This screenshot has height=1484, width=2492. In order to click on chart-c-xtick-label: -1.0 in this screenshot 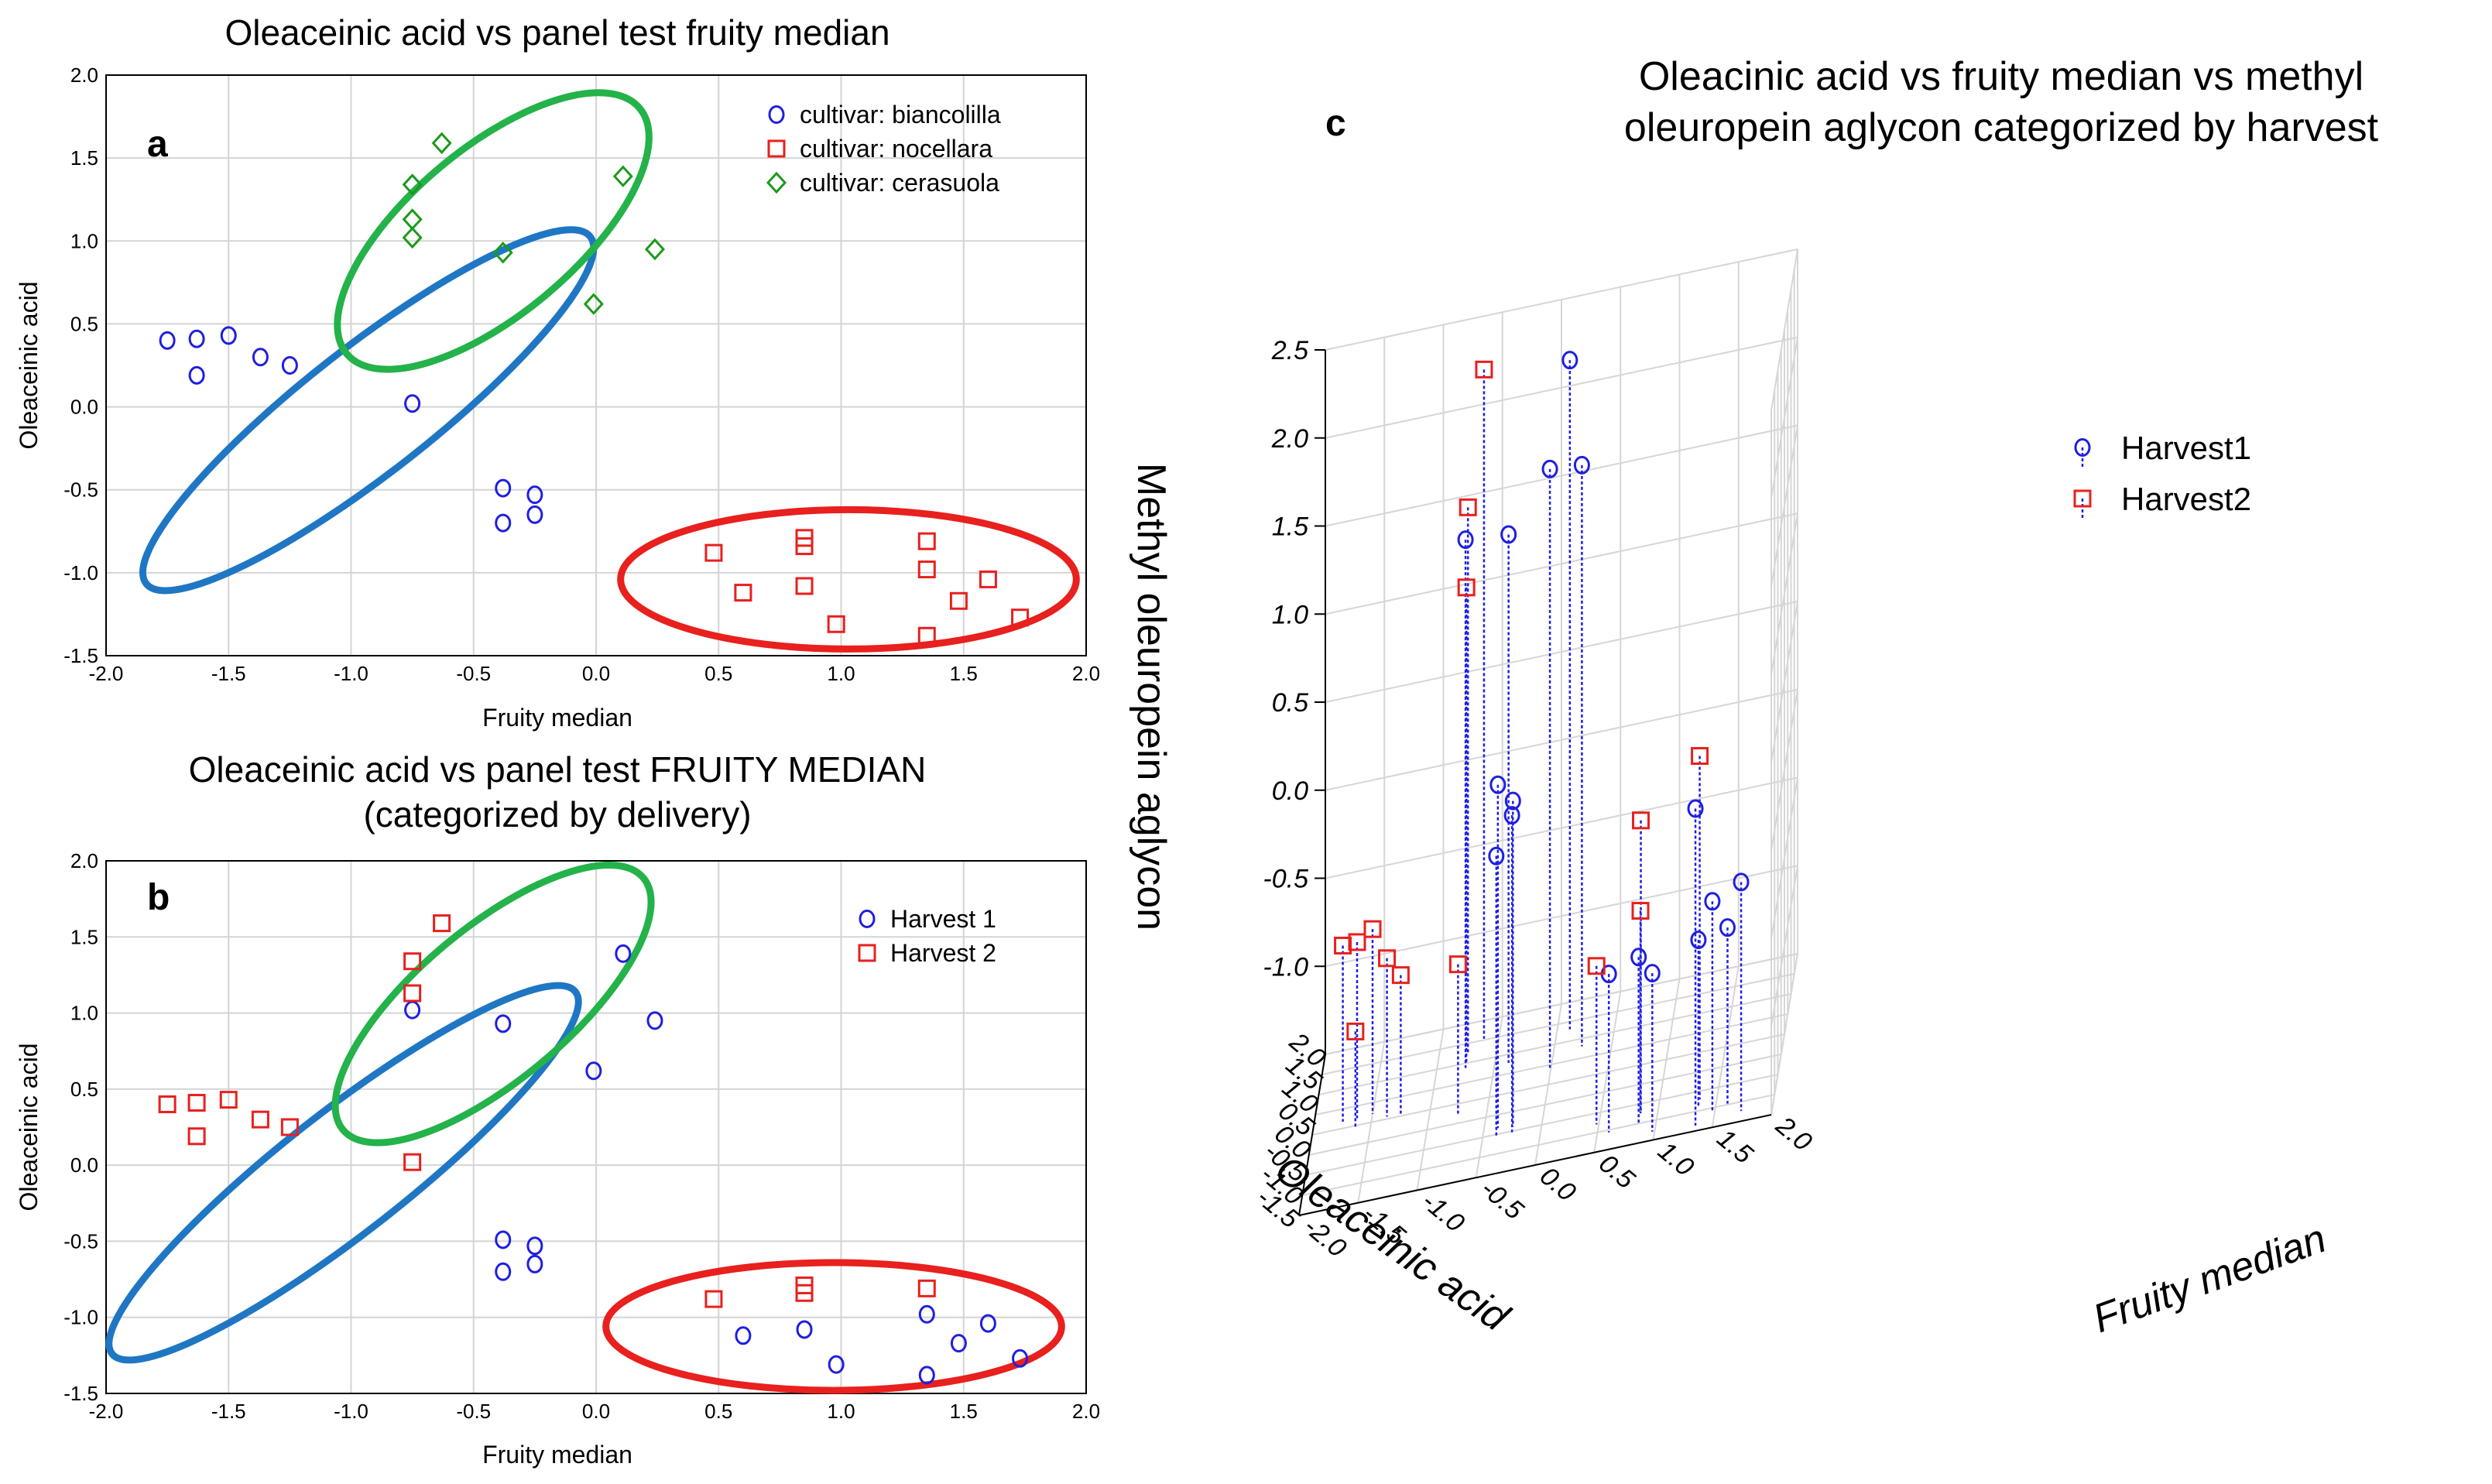, I will do `click(1442, 1213)`.